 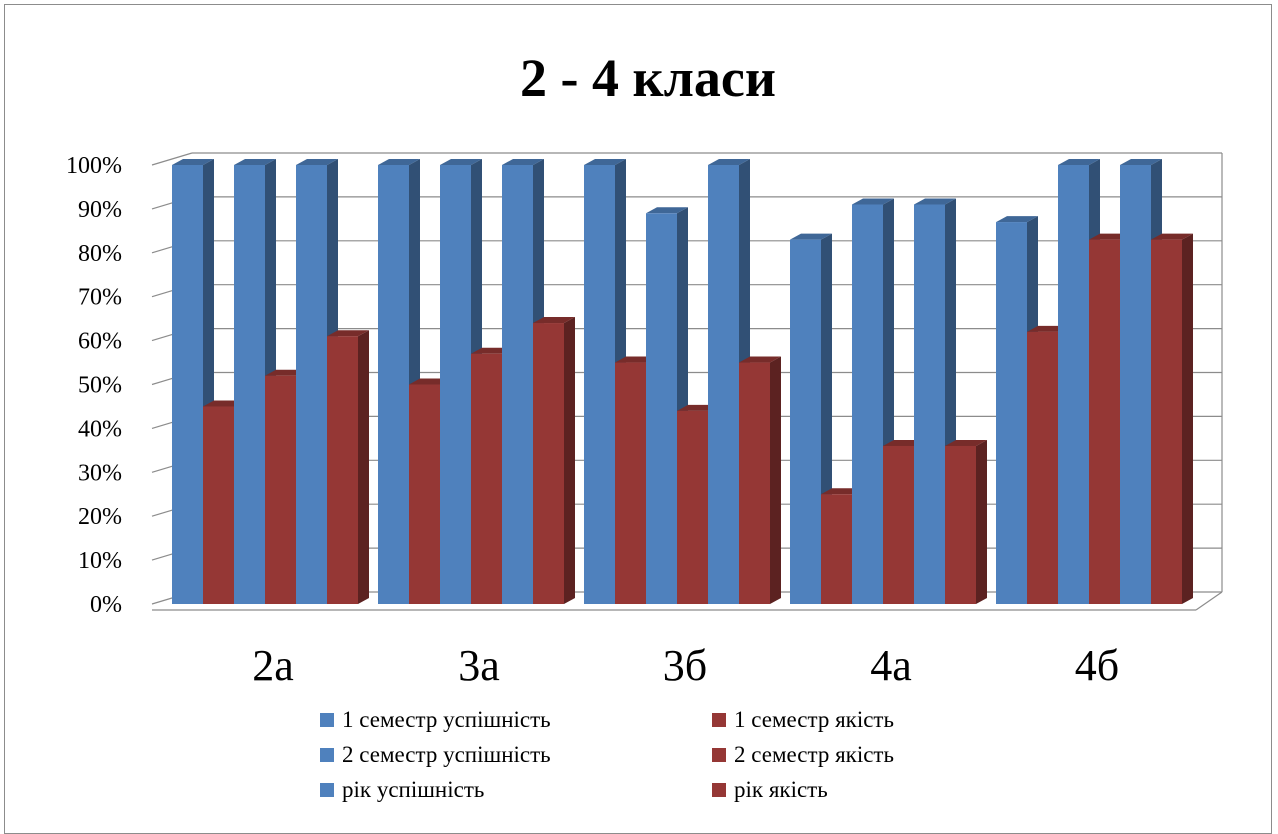 What do you see at coordinates (100, 386) in the screenshot?
I see `y-tick-label: 50%` at bounding box center [100, 386].